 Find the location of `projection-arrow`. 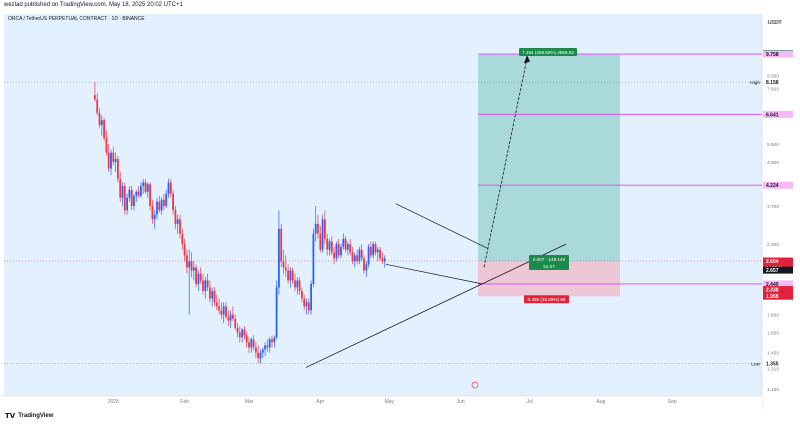

projection-arrow is located at coordinates (505, 163).